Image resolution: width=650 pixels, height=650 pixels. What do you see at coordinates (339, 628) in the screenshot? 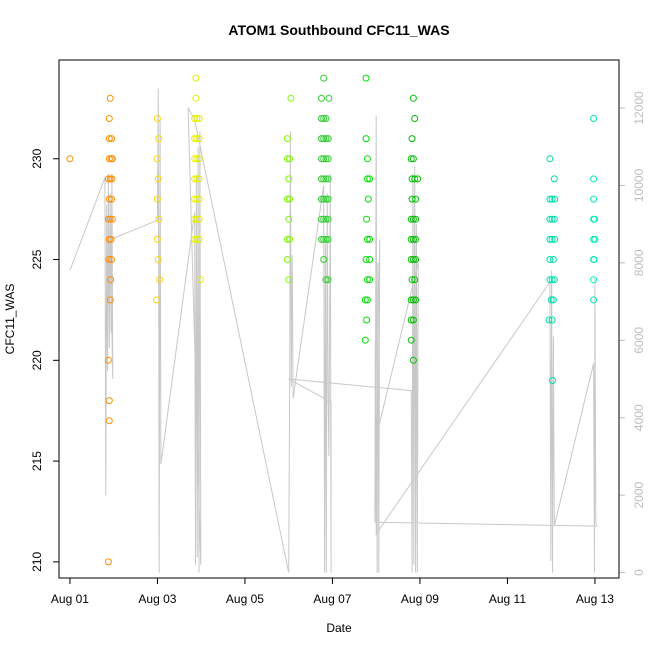
I see `x-axis-label: Date` at bounding box center [339, 628].